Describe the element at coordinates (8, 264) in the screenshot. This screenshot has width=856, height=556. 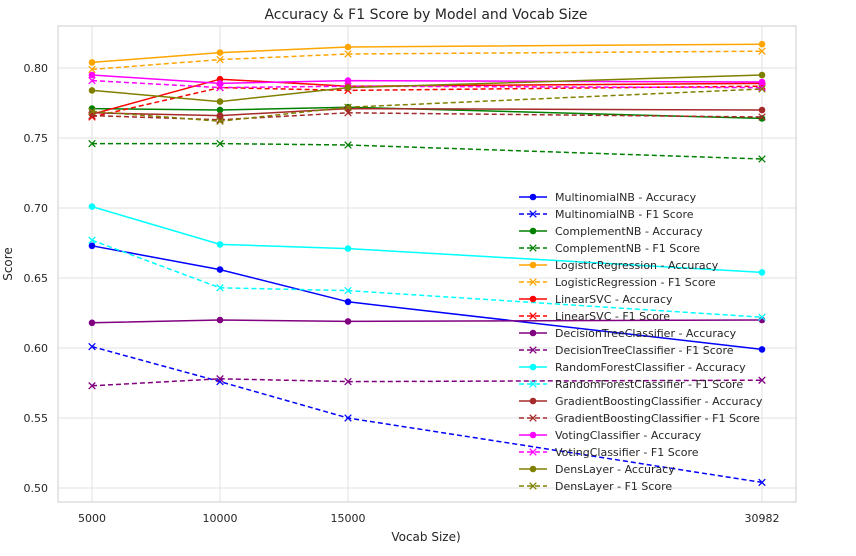
I see `y-axis-title: Score` at that location.